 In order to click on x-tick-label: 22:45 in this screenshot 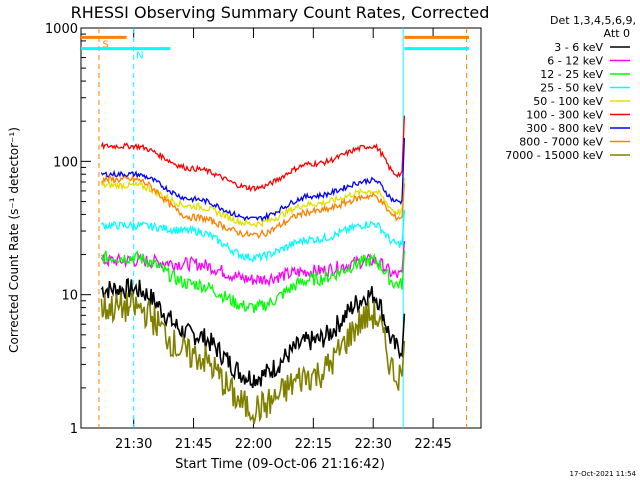, I will do `click(432, 444)`.